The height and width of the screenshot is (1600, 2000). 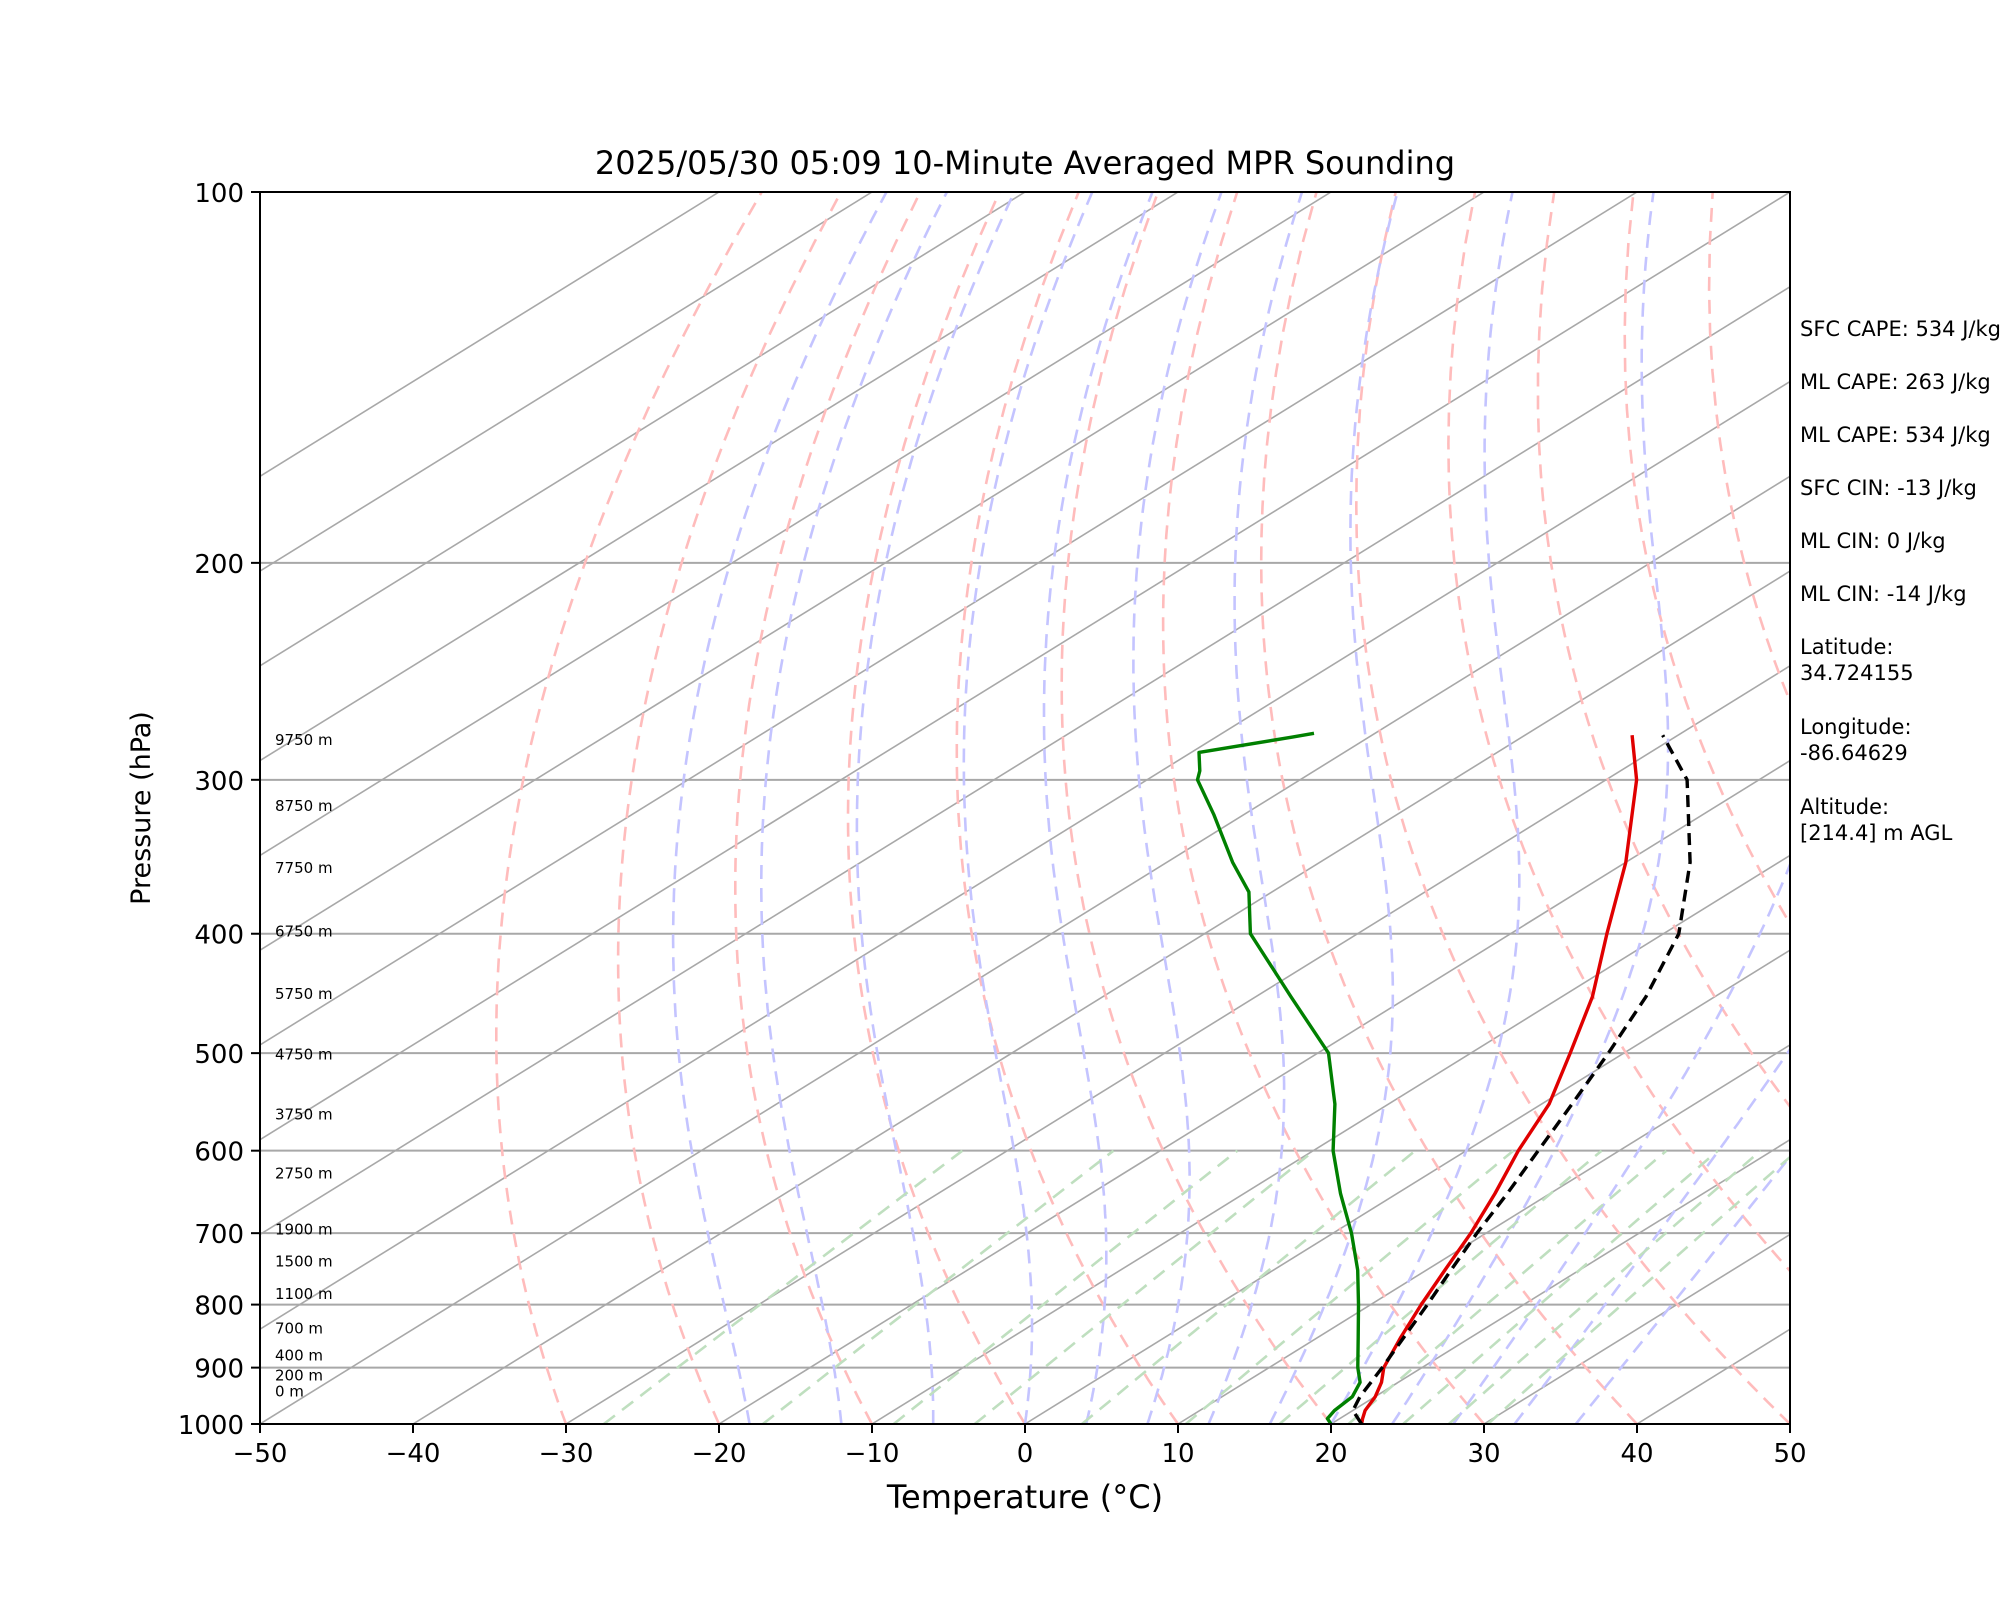 I want to click on y-tick-label: 800, so click(x=219, y=1307).